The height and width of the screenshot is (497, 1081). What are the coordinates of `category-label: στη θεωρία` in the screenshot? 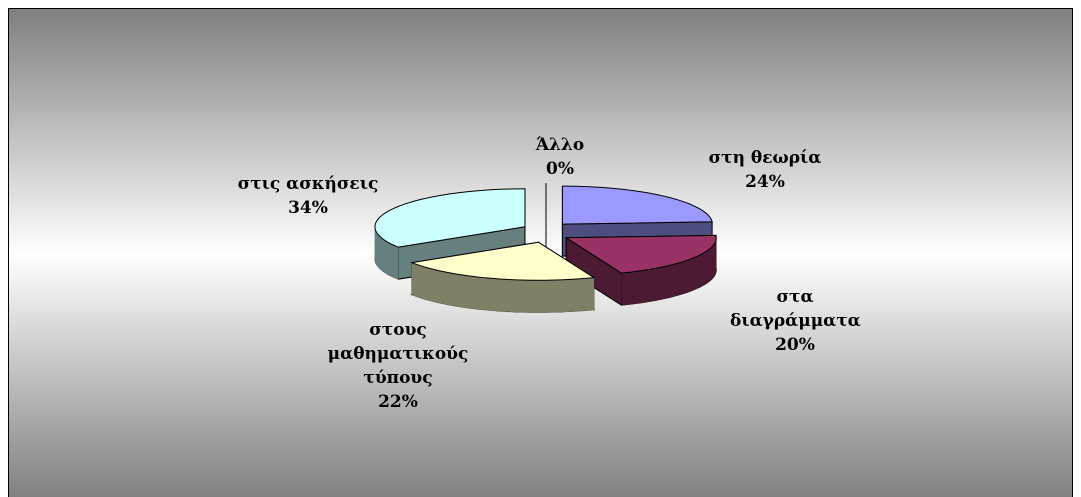 It's located at (765, 158).